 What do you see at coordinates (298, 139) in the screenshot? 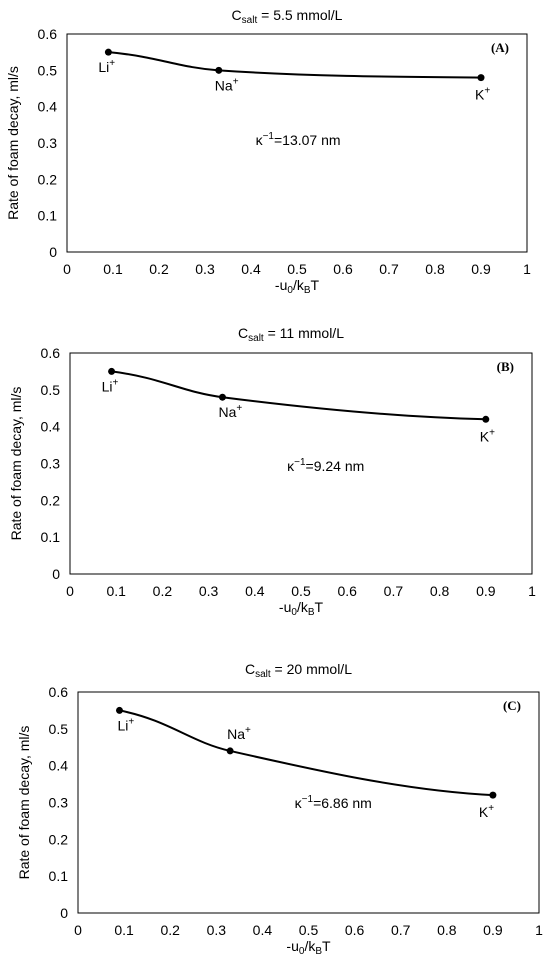
I see `debye-length-annotation: κ−1=13.07 nm` at bounding box center [298, 139].